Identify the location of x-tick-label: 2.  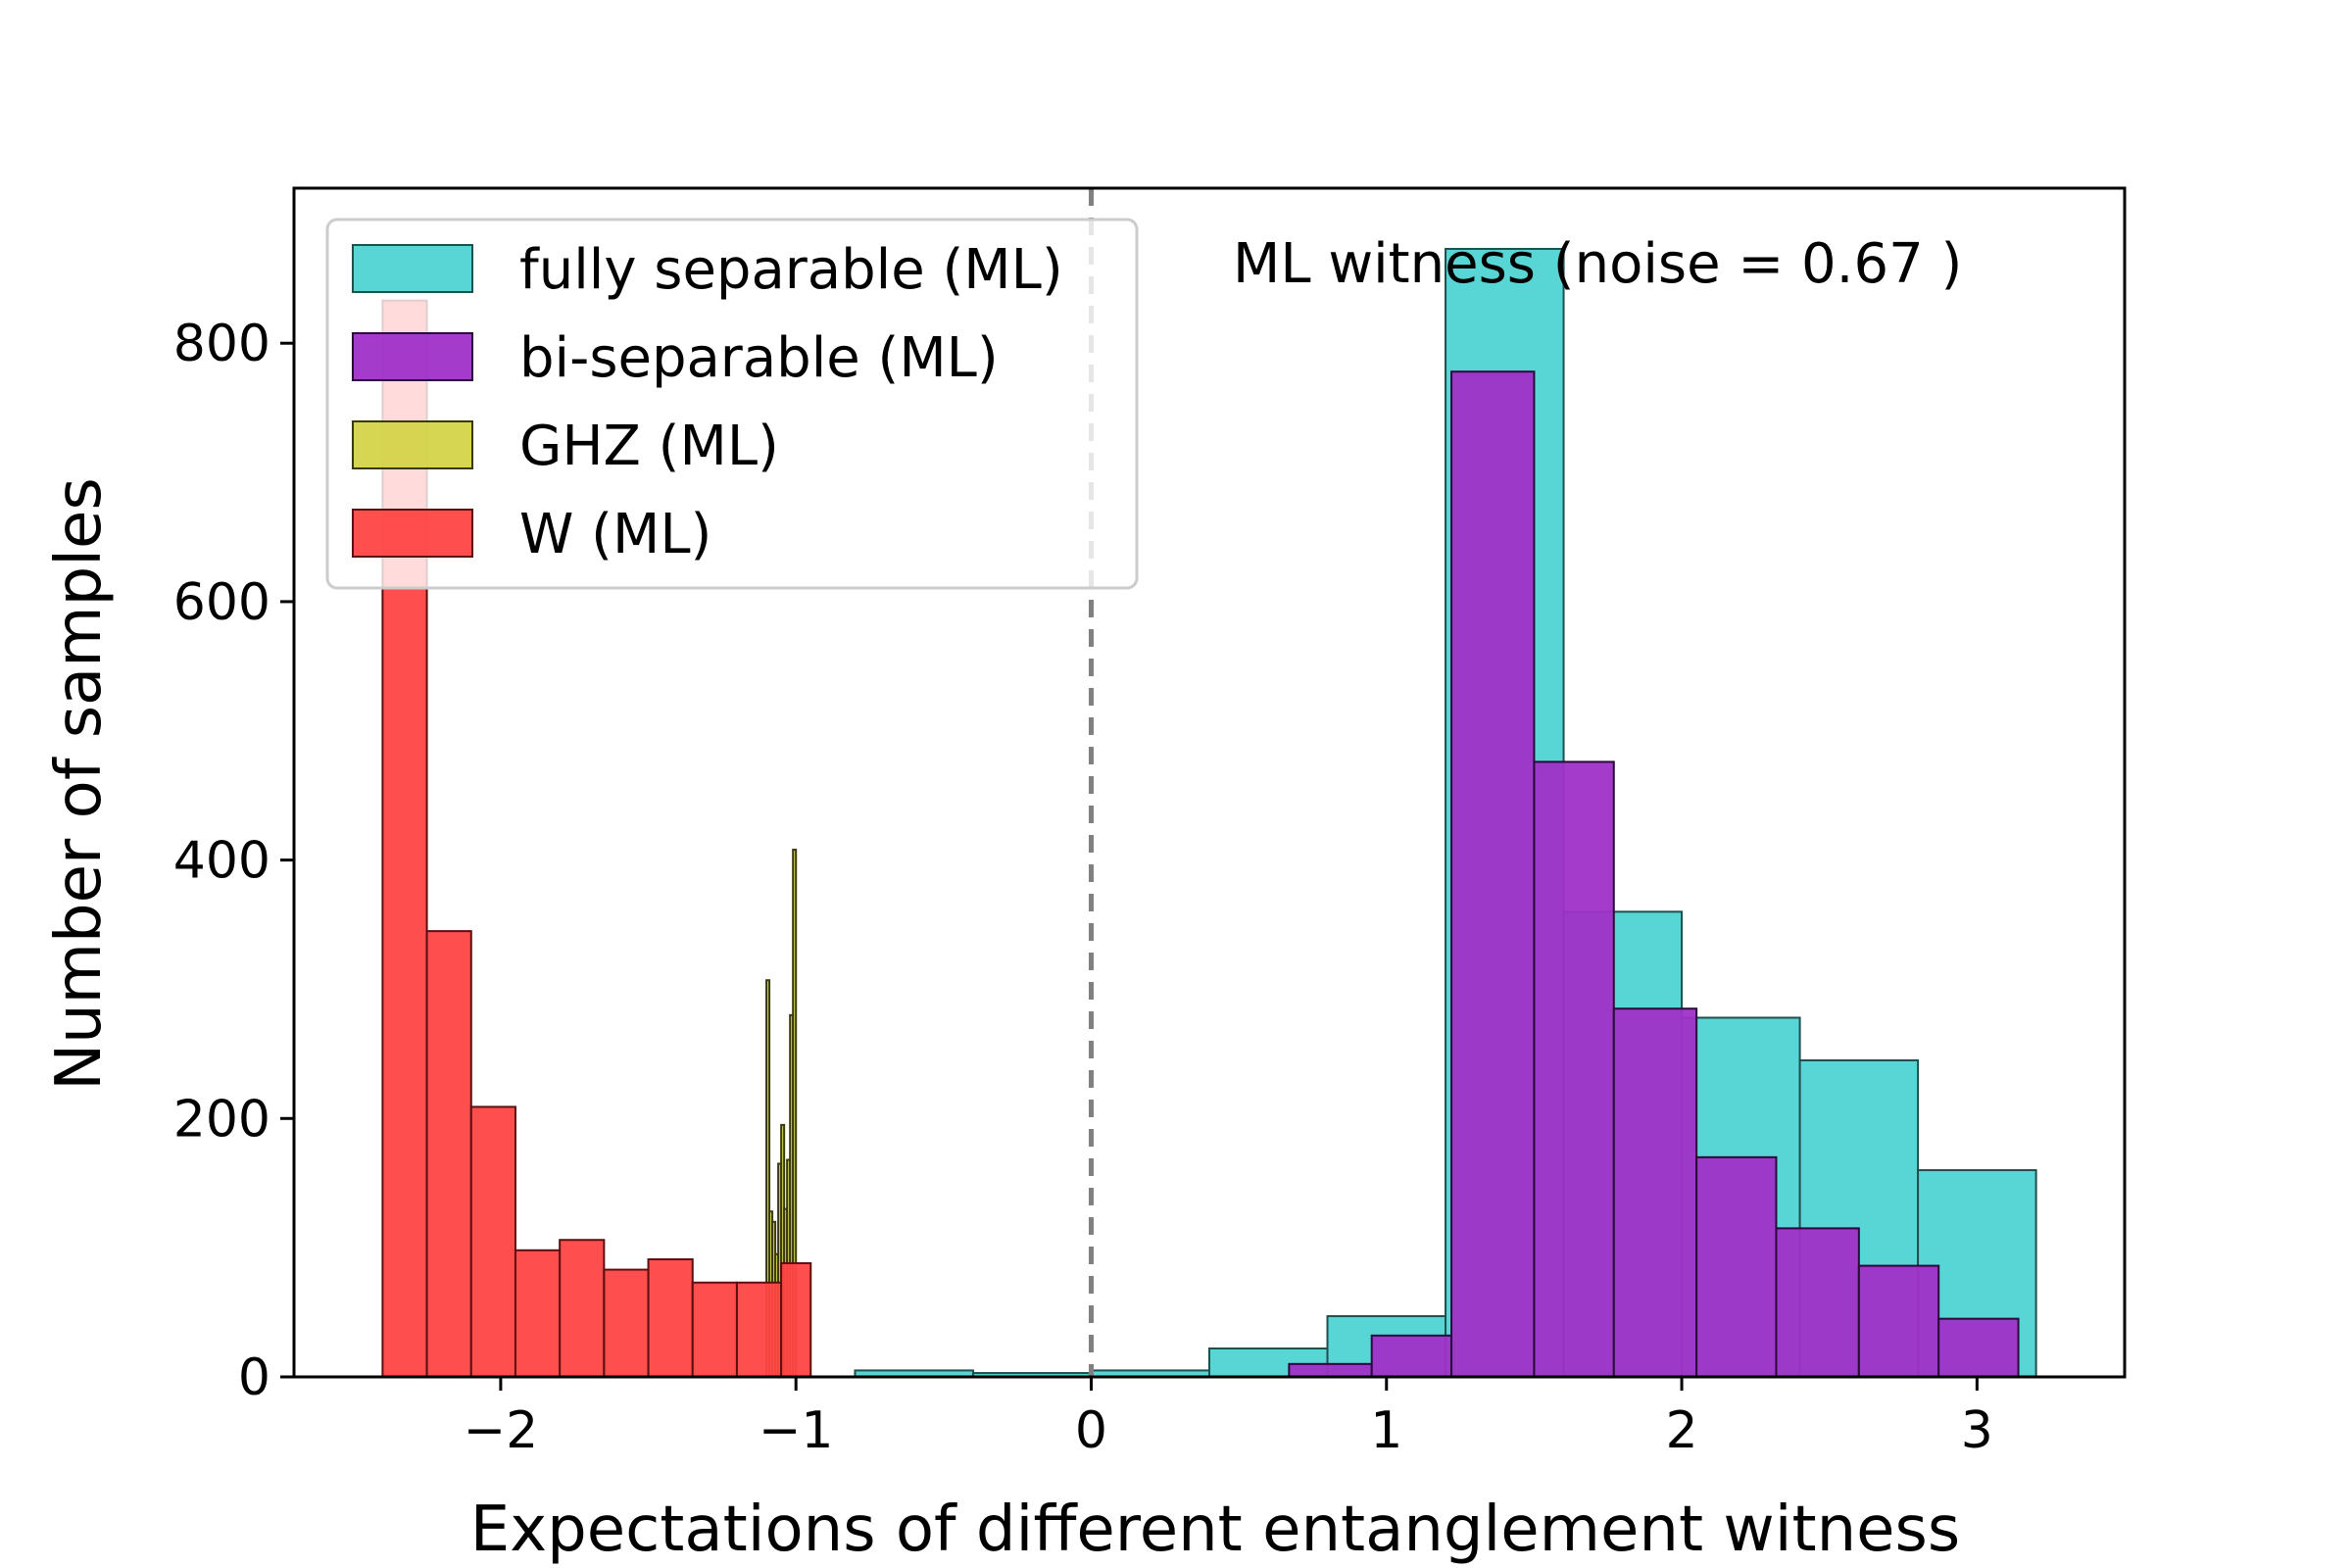
(1682, 1430).